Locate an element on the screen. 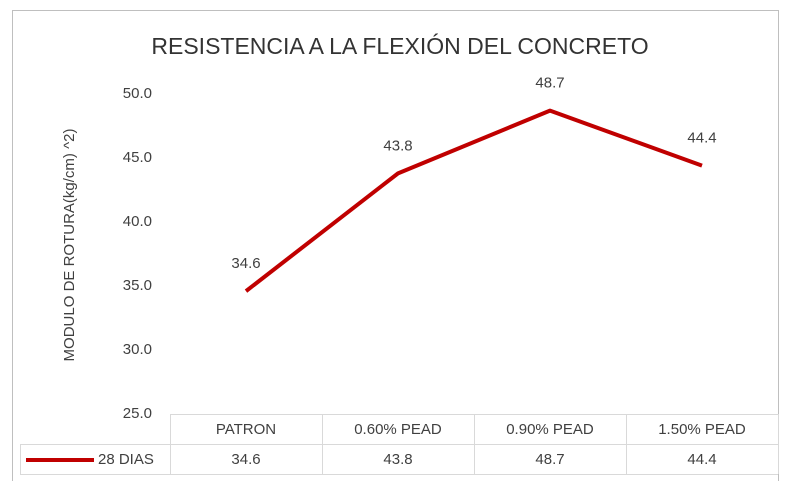 The image size is (791, 481). y-tick-label: 30.0 is located at coordinates (137, 349).